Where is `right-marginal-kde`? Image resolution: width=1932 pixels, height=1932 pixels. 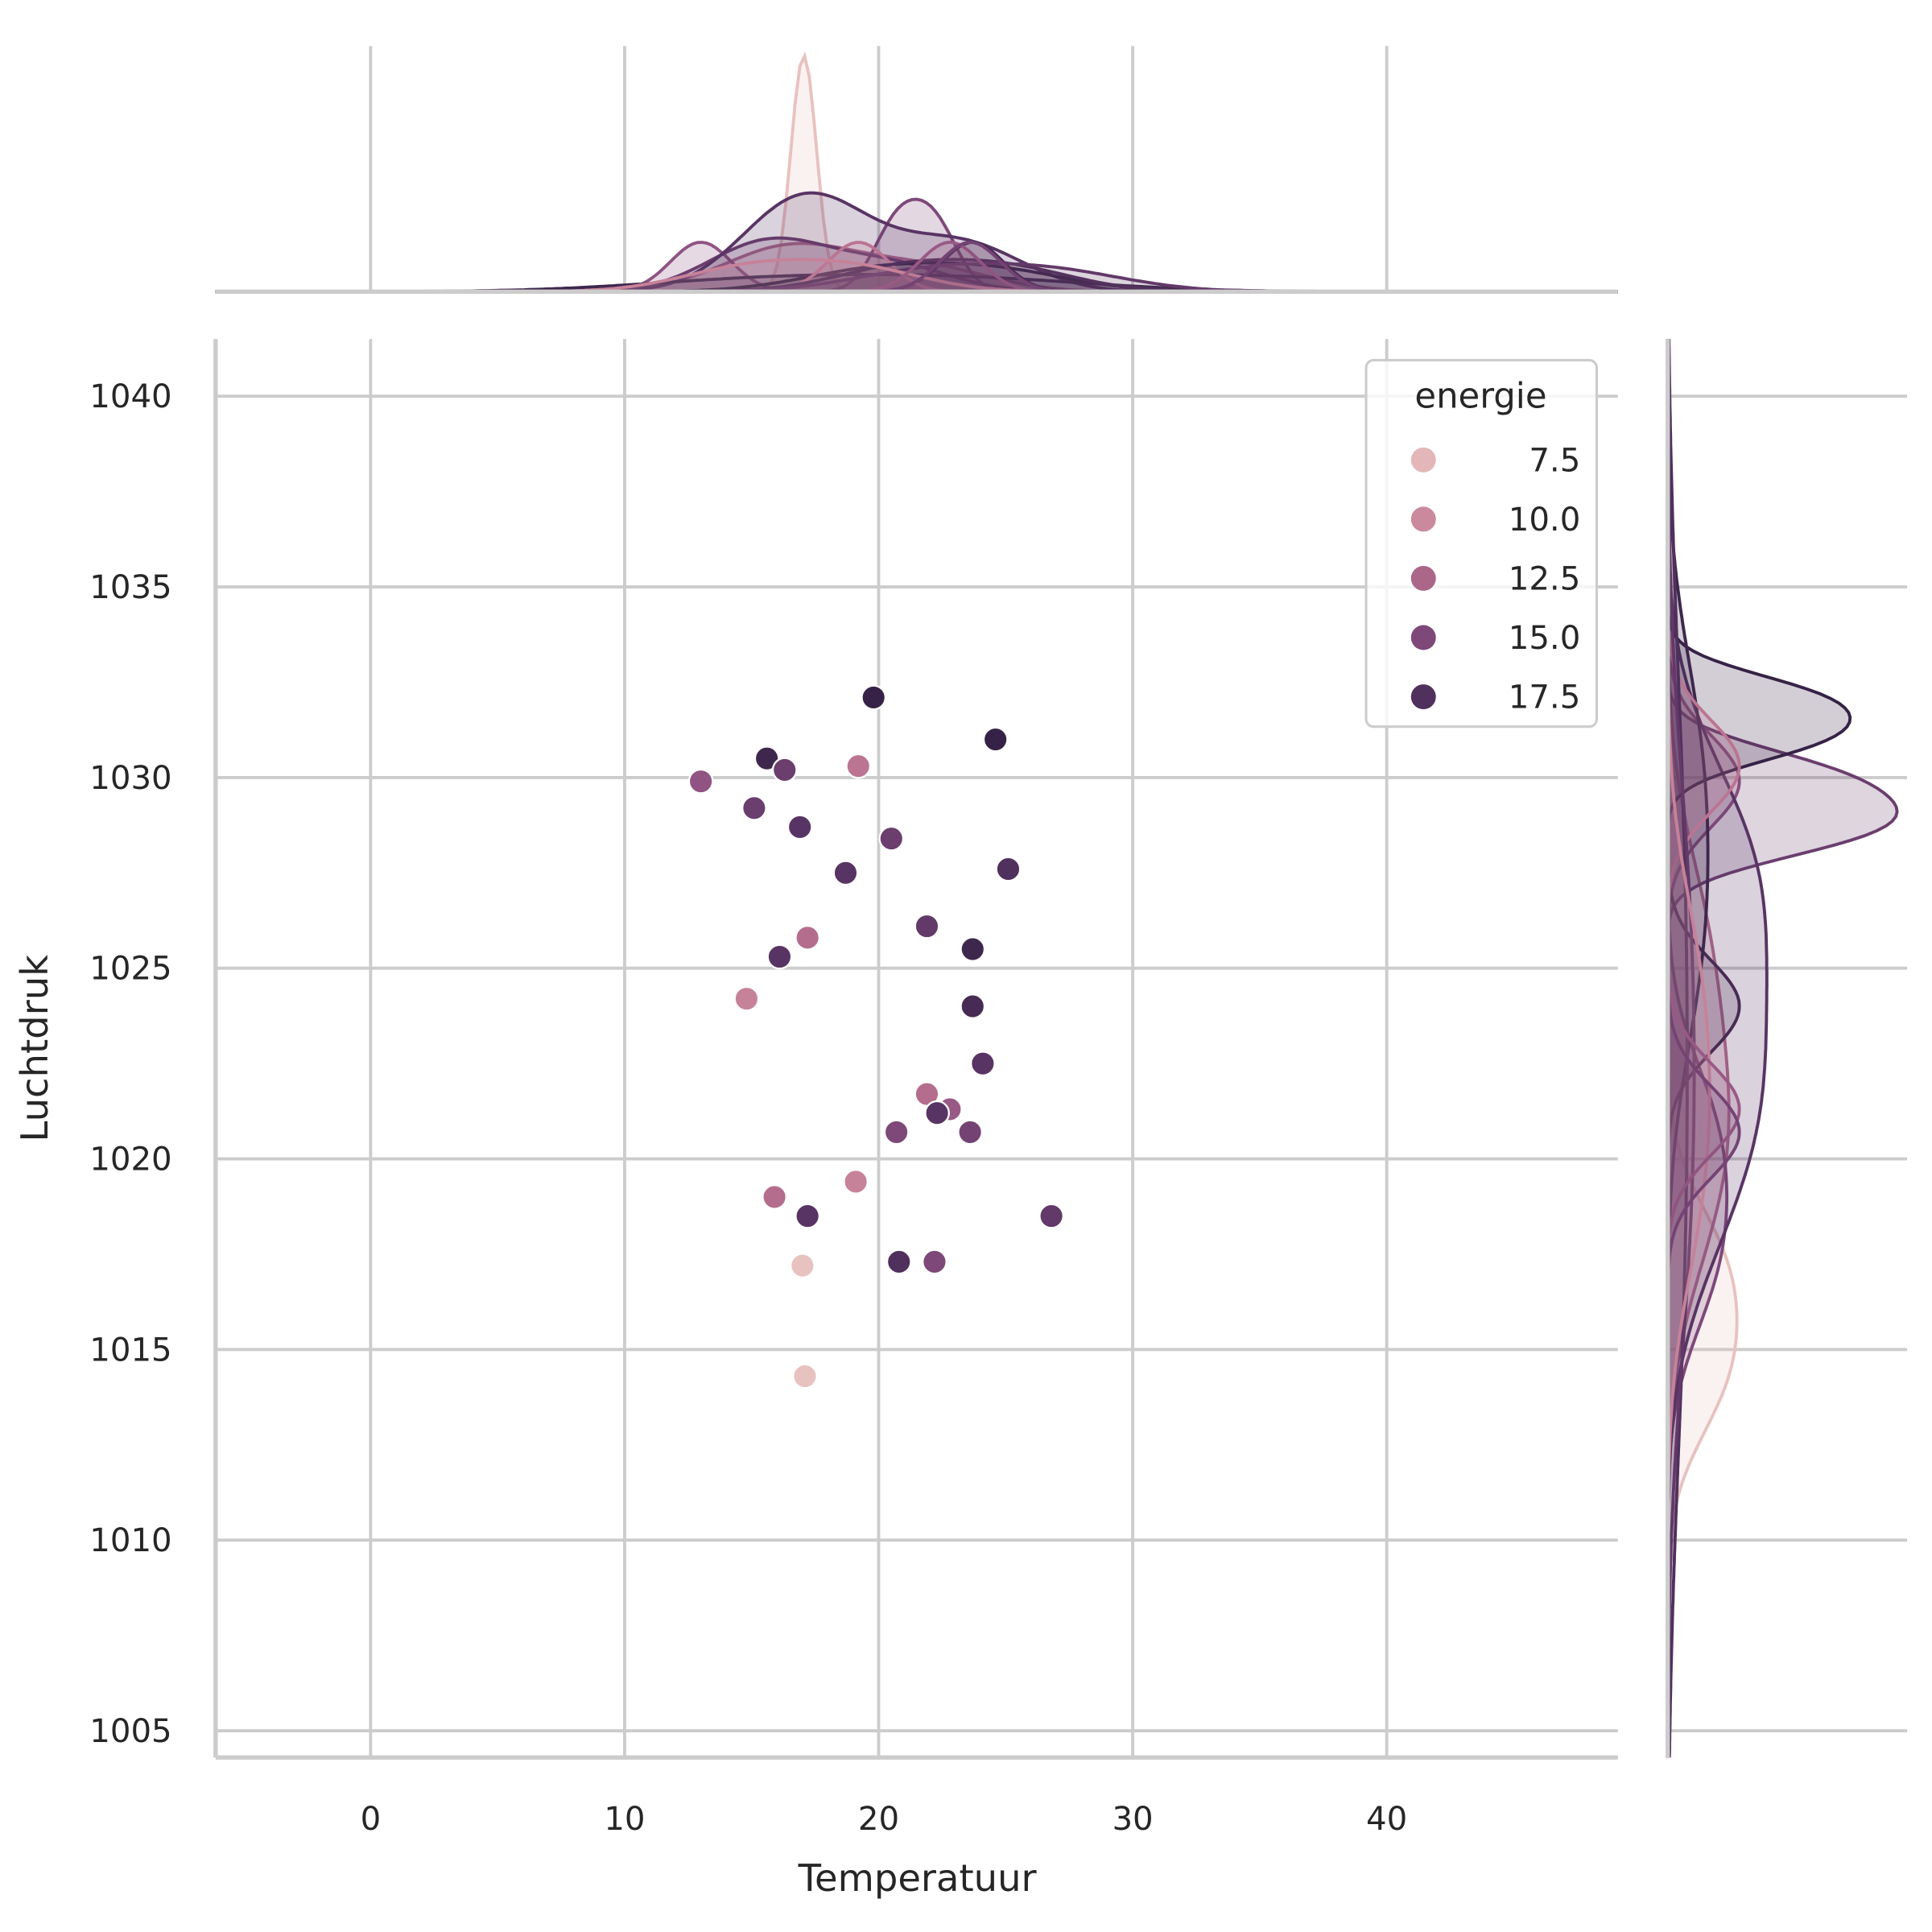 right-marginal-kde is located at coordinates (1782, 1048).